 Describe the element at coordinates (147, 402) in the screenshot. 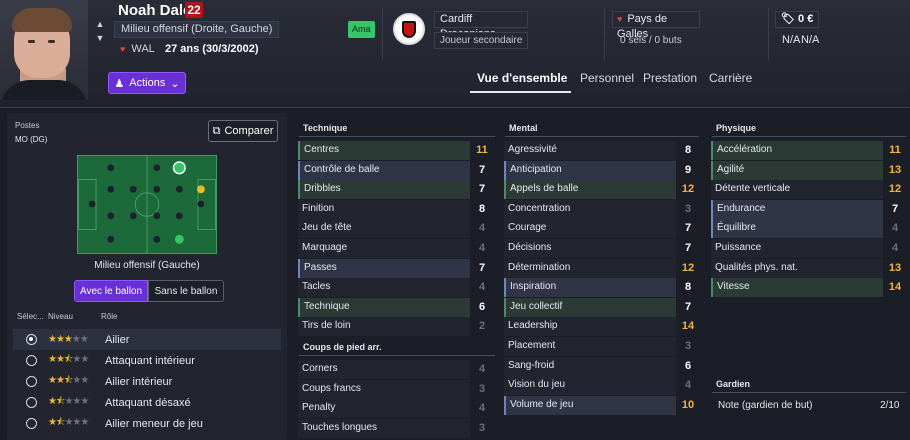

I see `role-row: ★⯪★★★ Attaquant désaxé` at that location.